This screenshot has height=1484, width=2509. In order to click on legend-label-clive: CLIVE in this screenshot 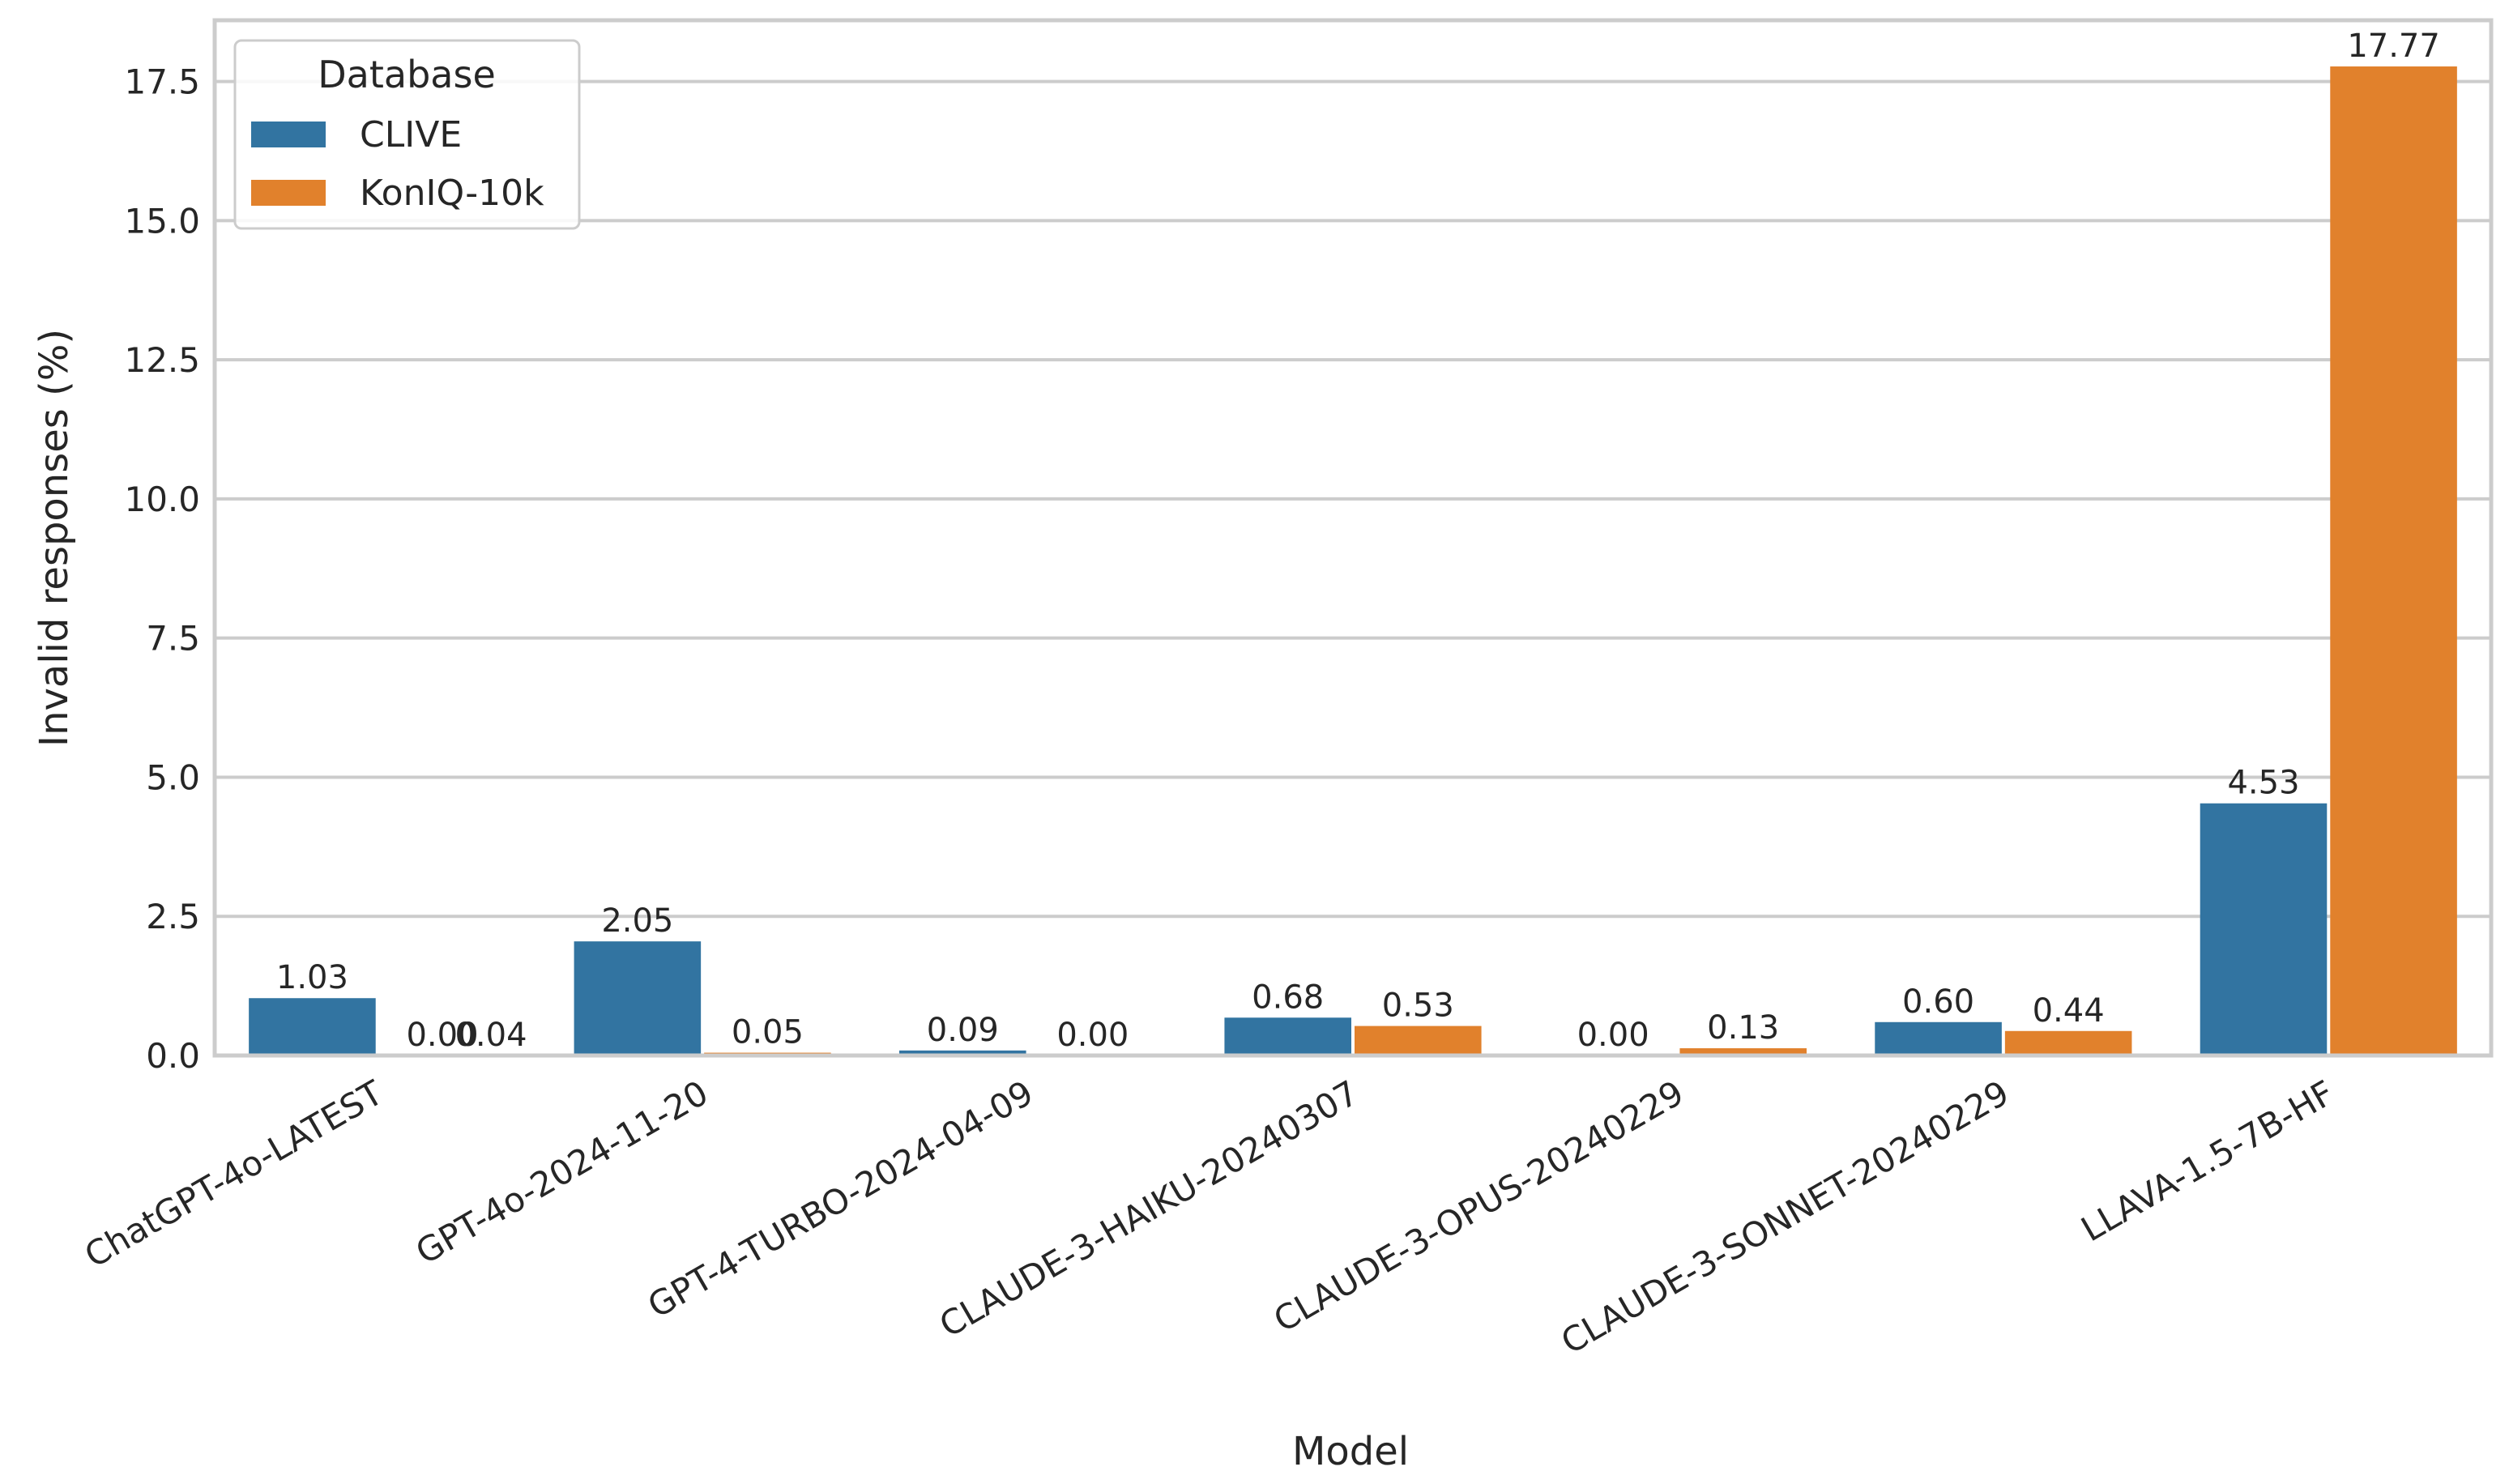, I will do `click(411, 135)`.